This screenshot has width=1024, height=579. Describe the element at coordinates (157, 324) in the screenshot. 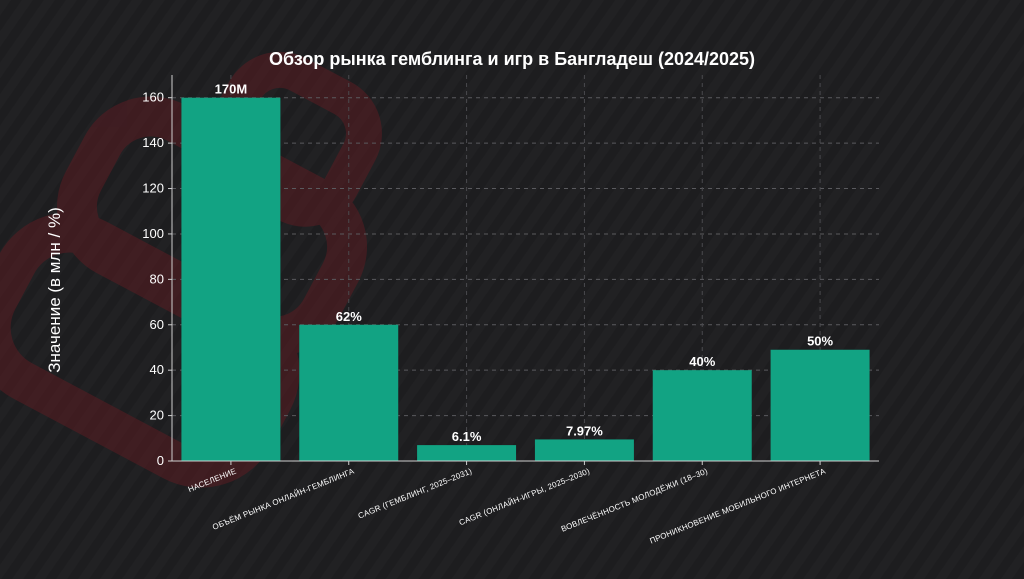

I see `y-tick-label: 60` at that location.